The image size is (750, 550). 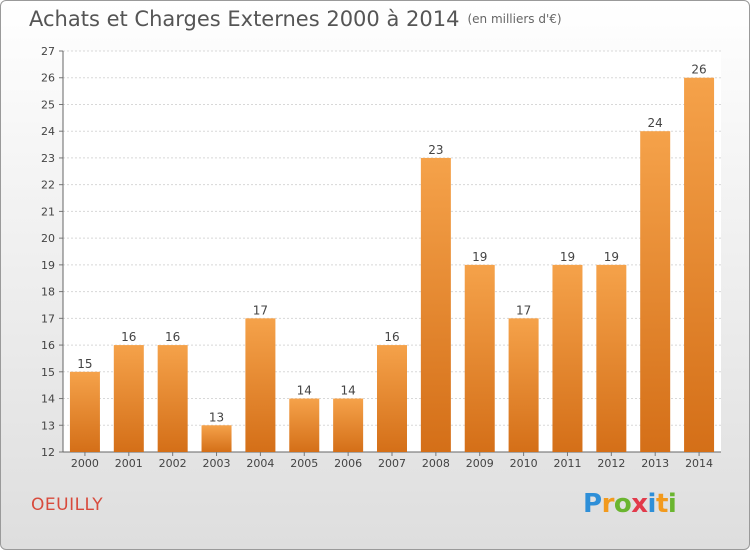 What do you see at coordinates (172, 398) in the screenshot?
I see `bar-2002` at bounding box center [172, 398].